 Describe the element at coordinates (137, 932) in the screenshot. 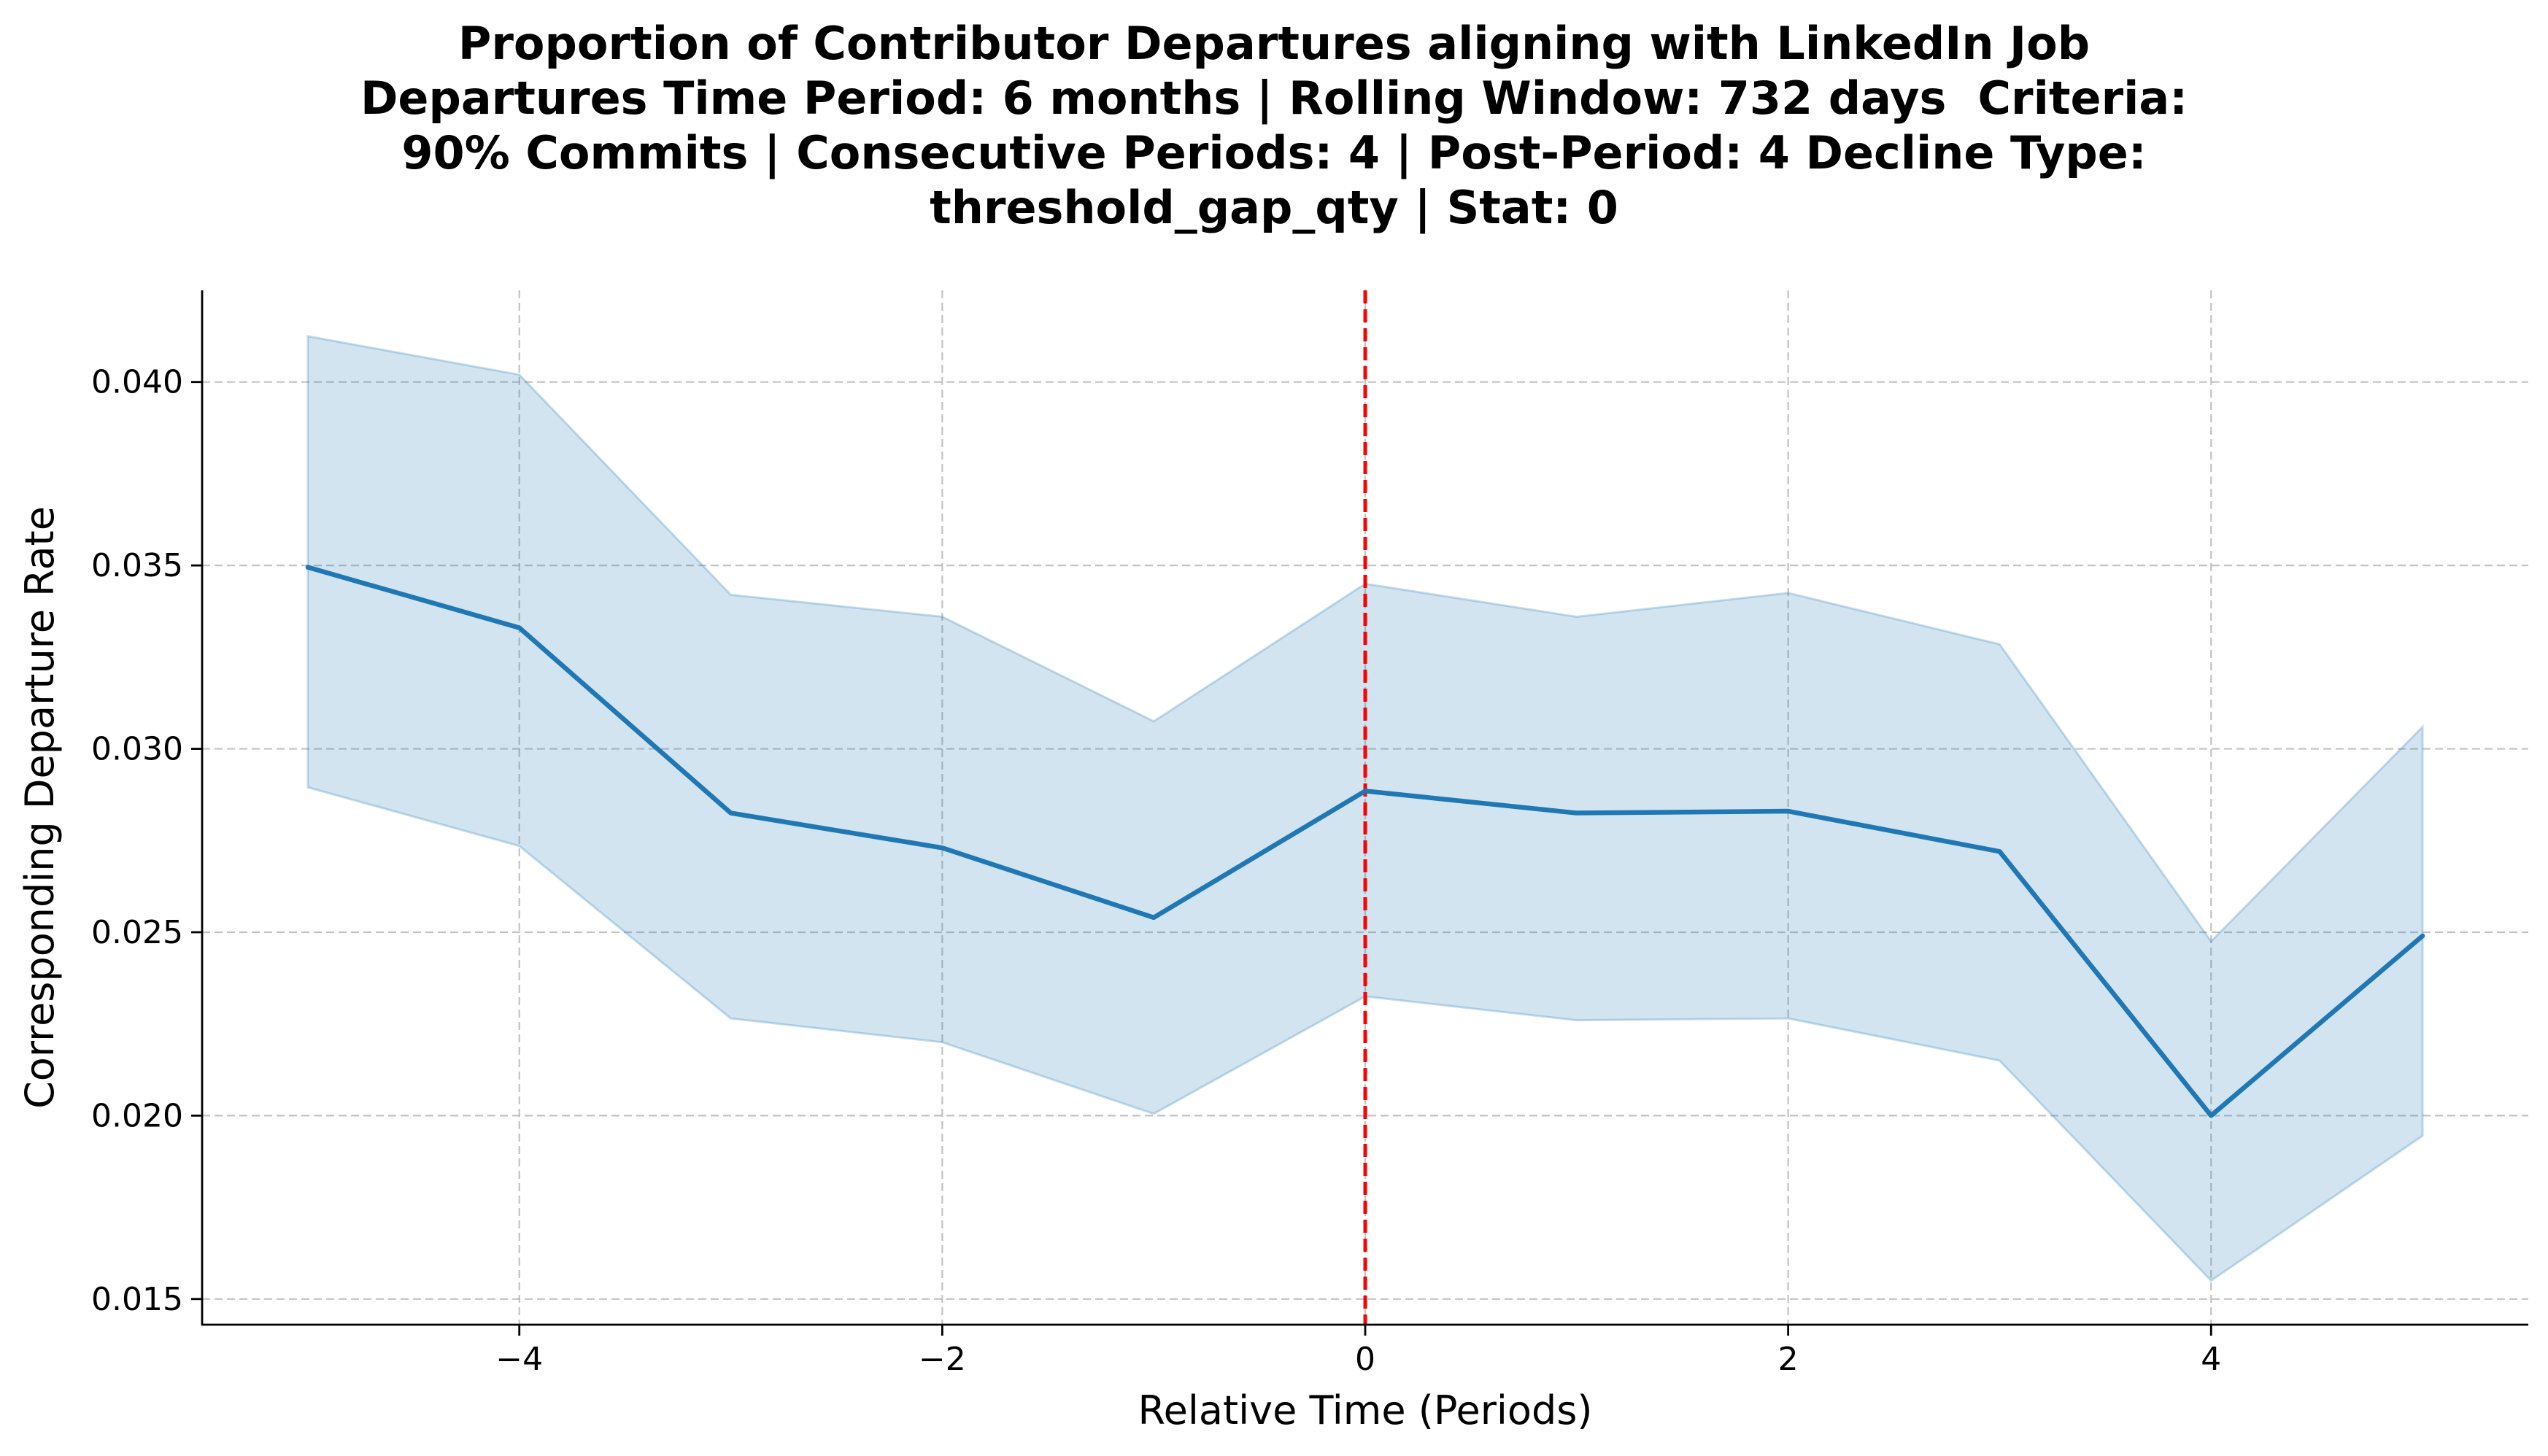

I see `y-tick-label-2: 0.025` at that location.